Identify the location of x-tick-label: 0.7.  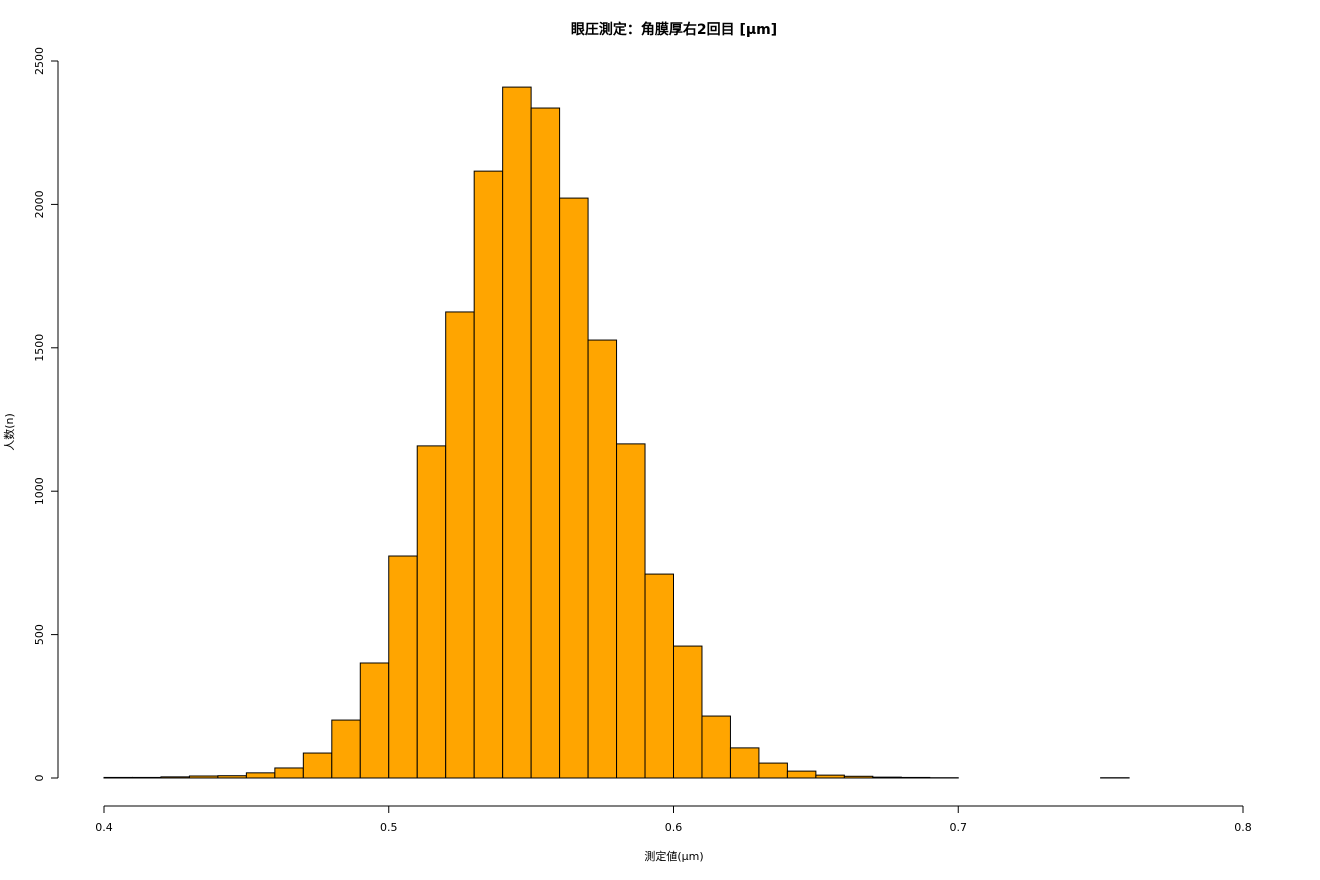
(959, 827).